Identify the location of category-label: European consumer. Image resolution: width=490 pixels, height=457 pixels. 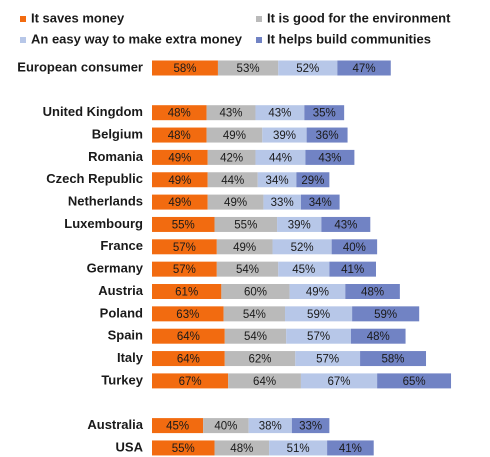
(80, 66).